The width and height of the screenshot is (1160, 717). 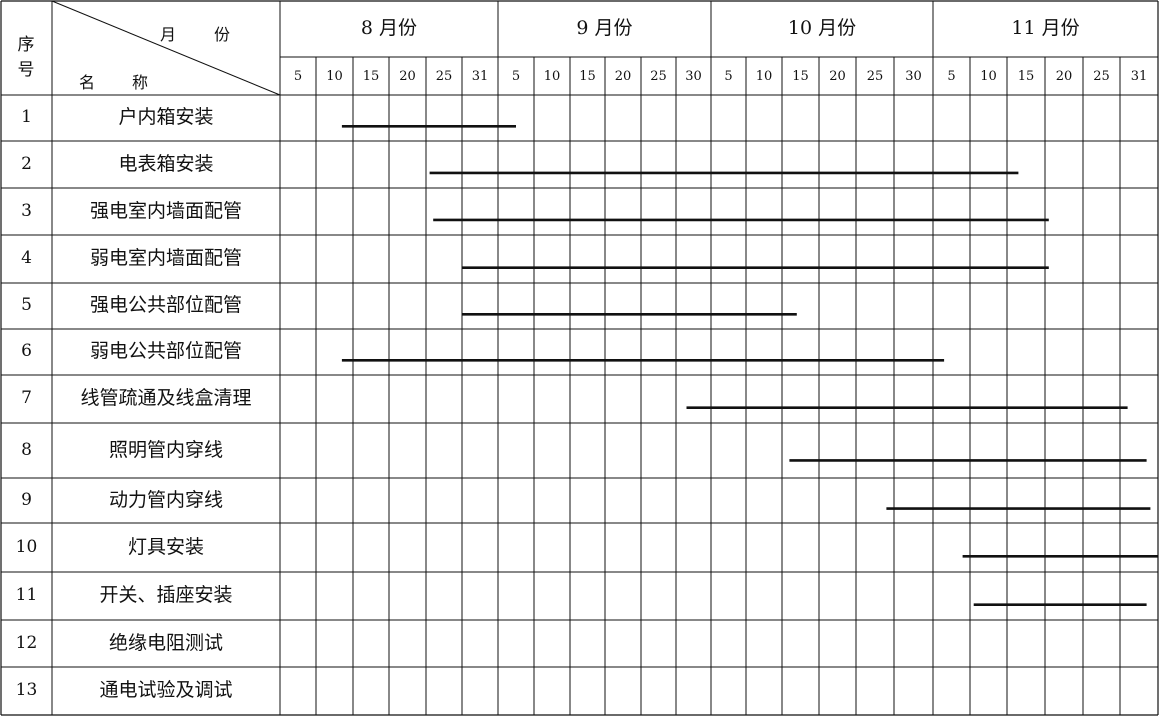 I want to click on month-header-oct: 10 月份, so click(x=822, y=28).